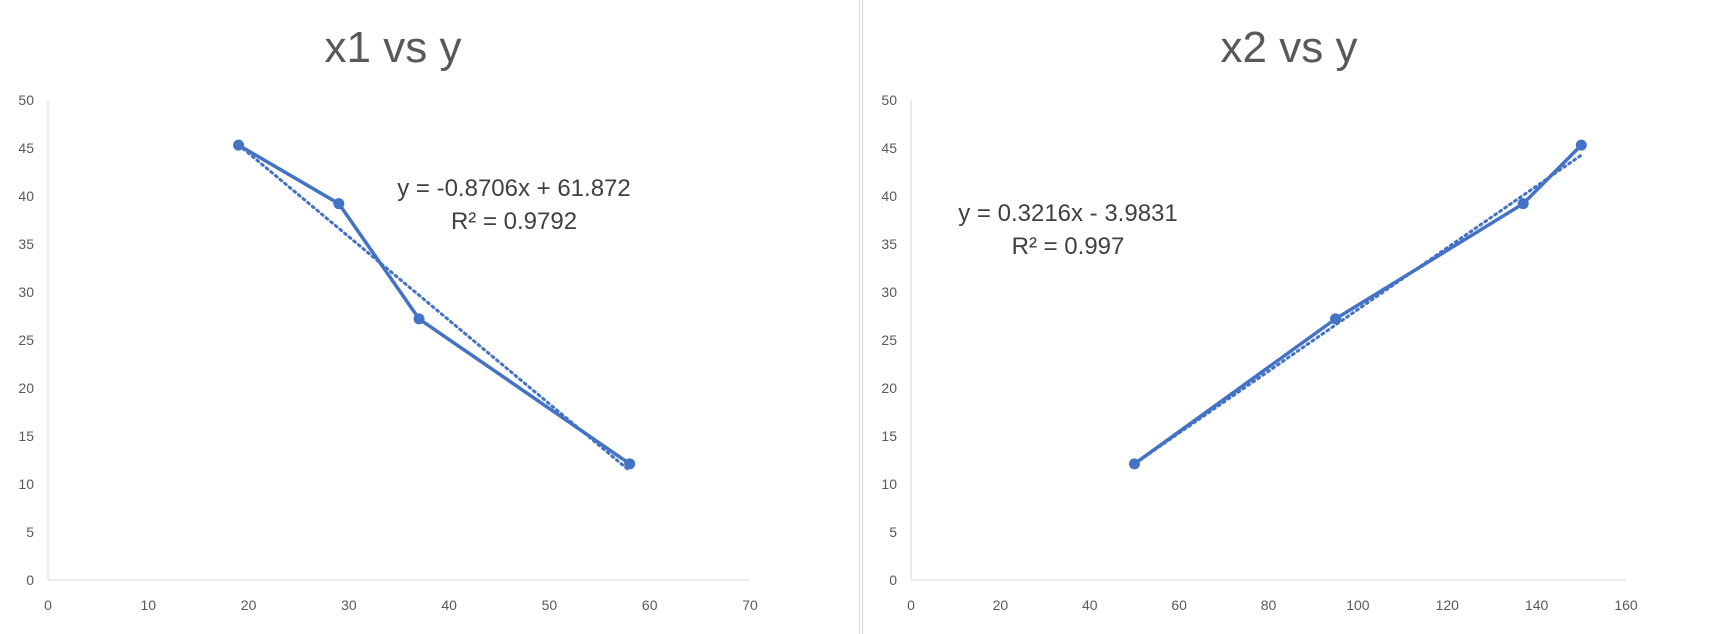  I want to click on x-tick-label: 100, so click(1358, 605).